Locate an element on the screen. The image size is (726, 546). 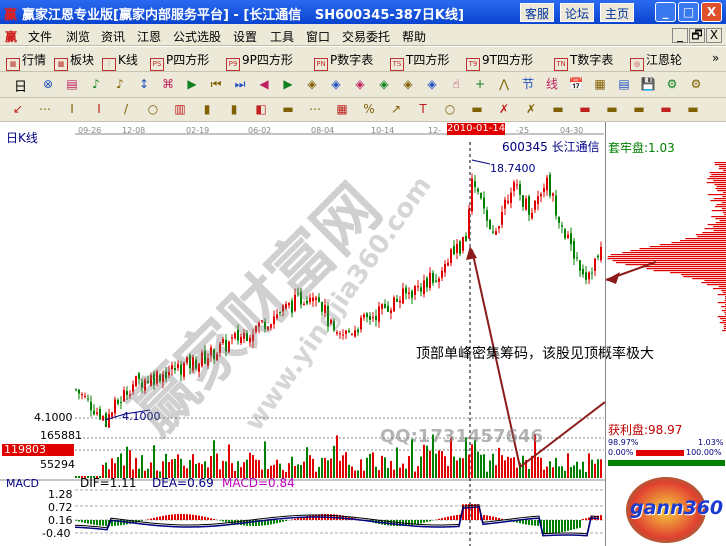
draw-tool-icon-10: ▬ is located at coordinates (288, 109).